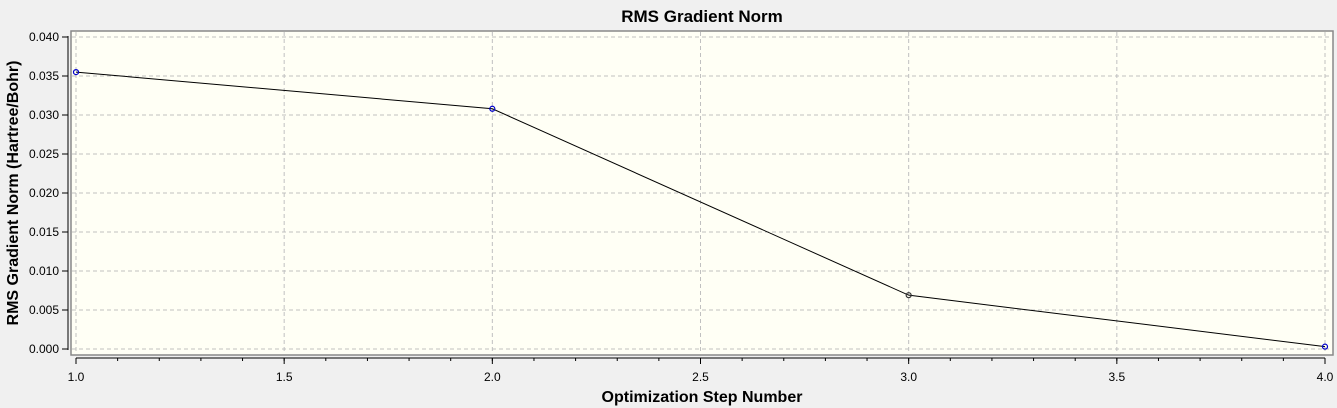 The height and width of the screenshot is (408, 1337). What do you see at coordinates (284, 377) in the screenshot?
I see `x-tick-label: 1.5` at bounding box center [284, 377].